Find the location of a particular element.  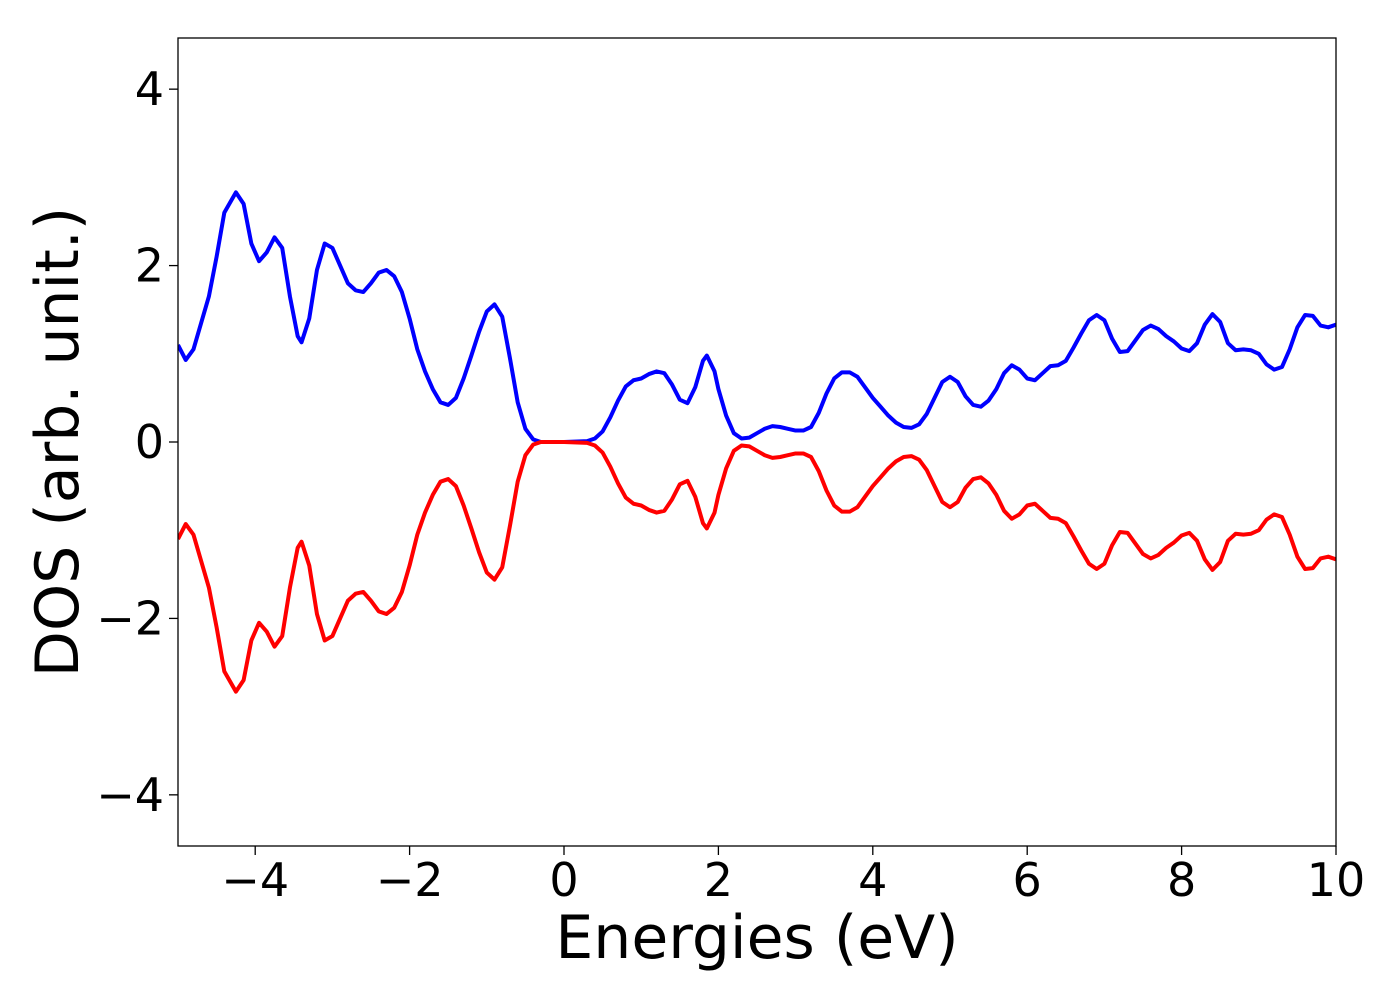

y-tick-label: −4 is located at coordinates (130, 795).